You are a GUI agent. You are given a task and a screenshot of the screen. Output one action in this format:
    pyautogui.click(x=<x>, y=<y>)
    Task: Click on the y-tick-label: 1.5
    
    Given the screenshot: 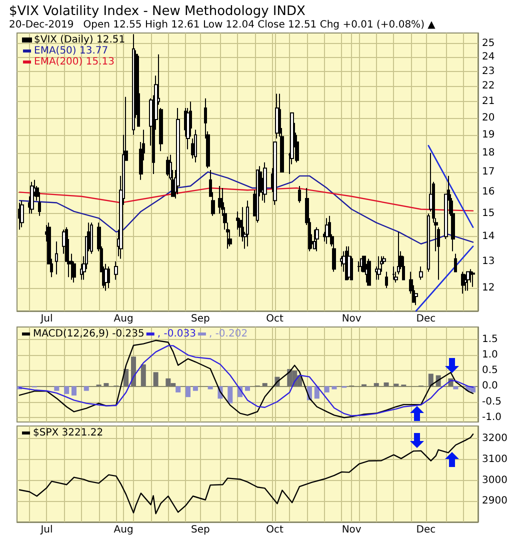 What is the action you would take?
    pyautogui.click(x=490, y=339)
    